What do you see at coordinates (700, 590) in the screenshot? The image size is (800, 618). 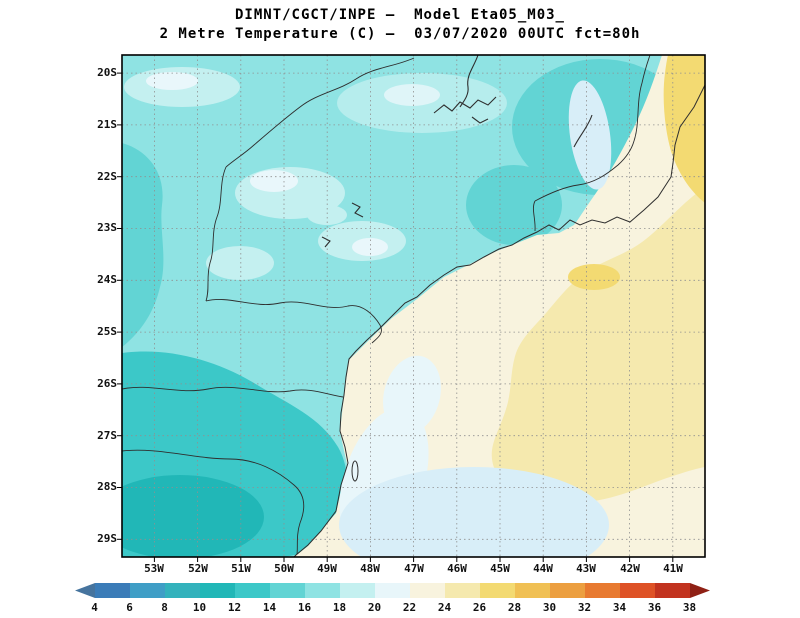 I see `colorbar-arrow-right` at bounding box center [700, 590].